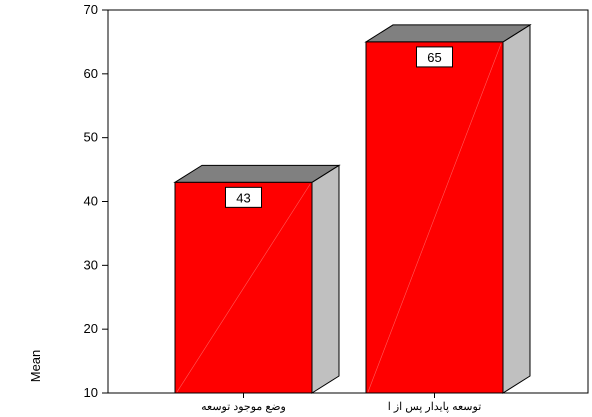  Describe the element at coordinates (91, 392) in the screenshot. I see `y-tick-label: 10` at that location.